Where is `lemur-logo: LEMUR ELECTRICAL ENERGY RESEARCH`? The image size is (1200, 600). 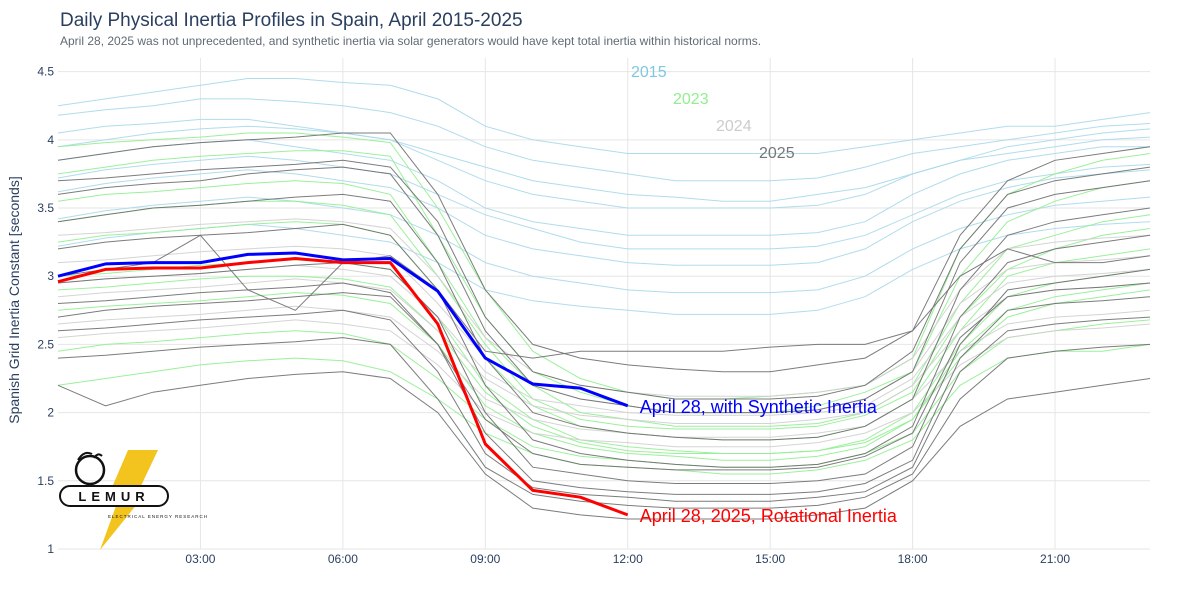 lemur-logo: LEMUR ELECTRICAL ENERGY RESEARCH is located at coordinates (133, 500).